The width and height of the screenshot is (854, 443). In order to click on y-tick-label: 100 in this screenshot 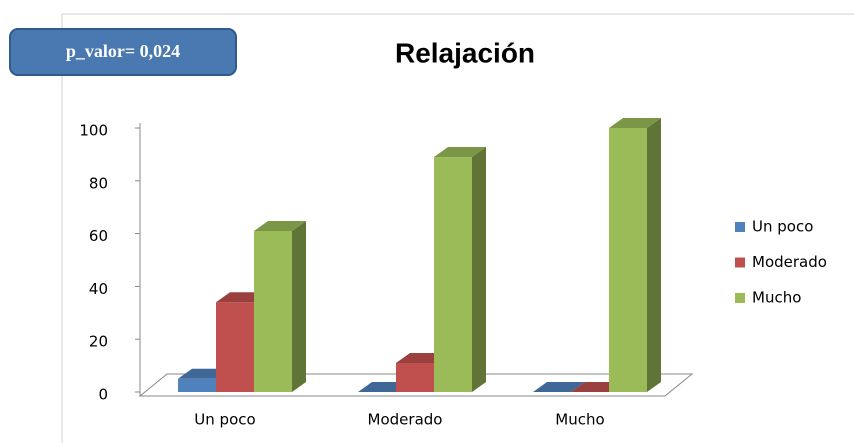, I will do `click(93, 131)`.